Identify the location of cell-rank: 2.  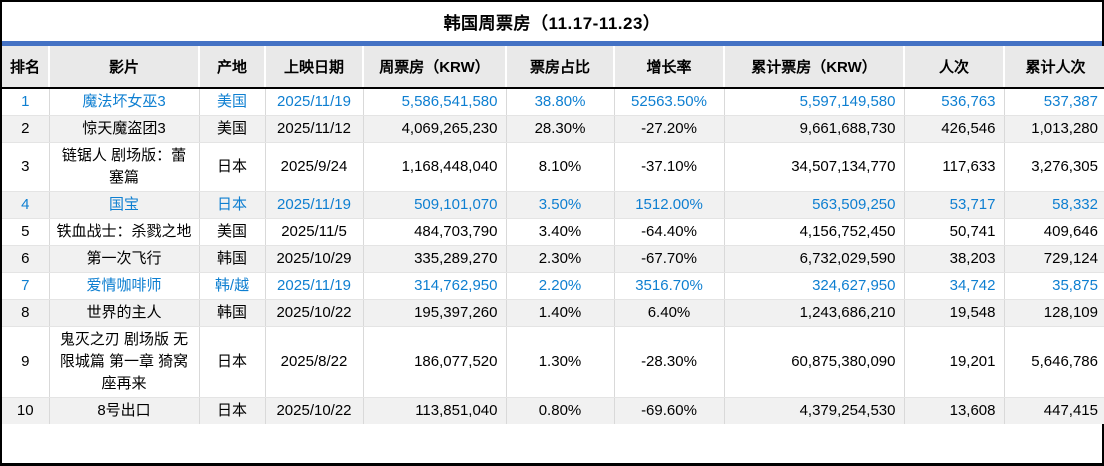
(26, 129).